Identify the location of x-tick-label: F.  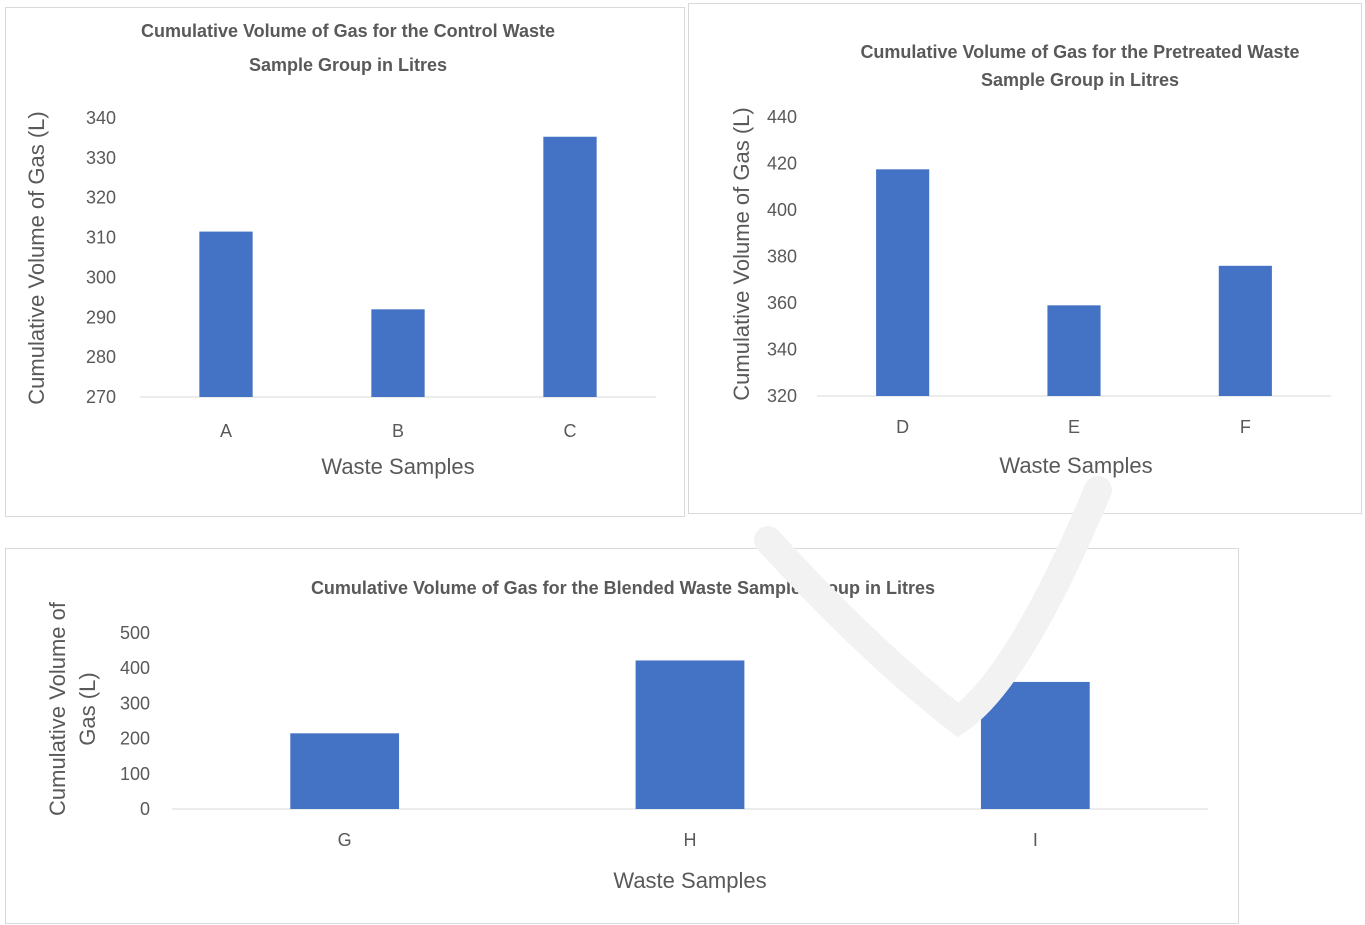
(1245, 427).